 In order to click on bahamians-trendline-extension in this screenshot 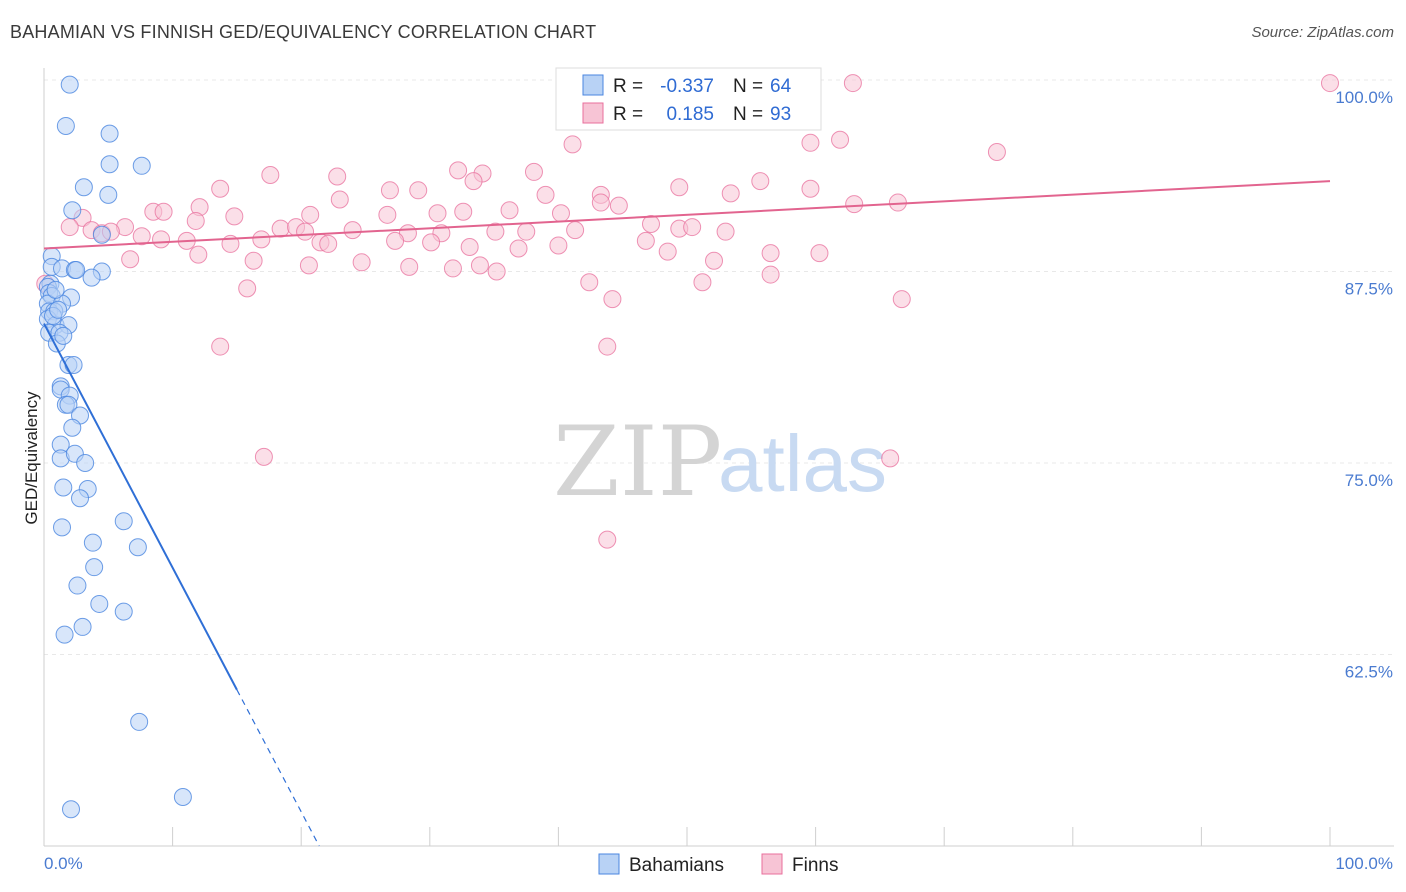, I will do `click(278, 768)`.